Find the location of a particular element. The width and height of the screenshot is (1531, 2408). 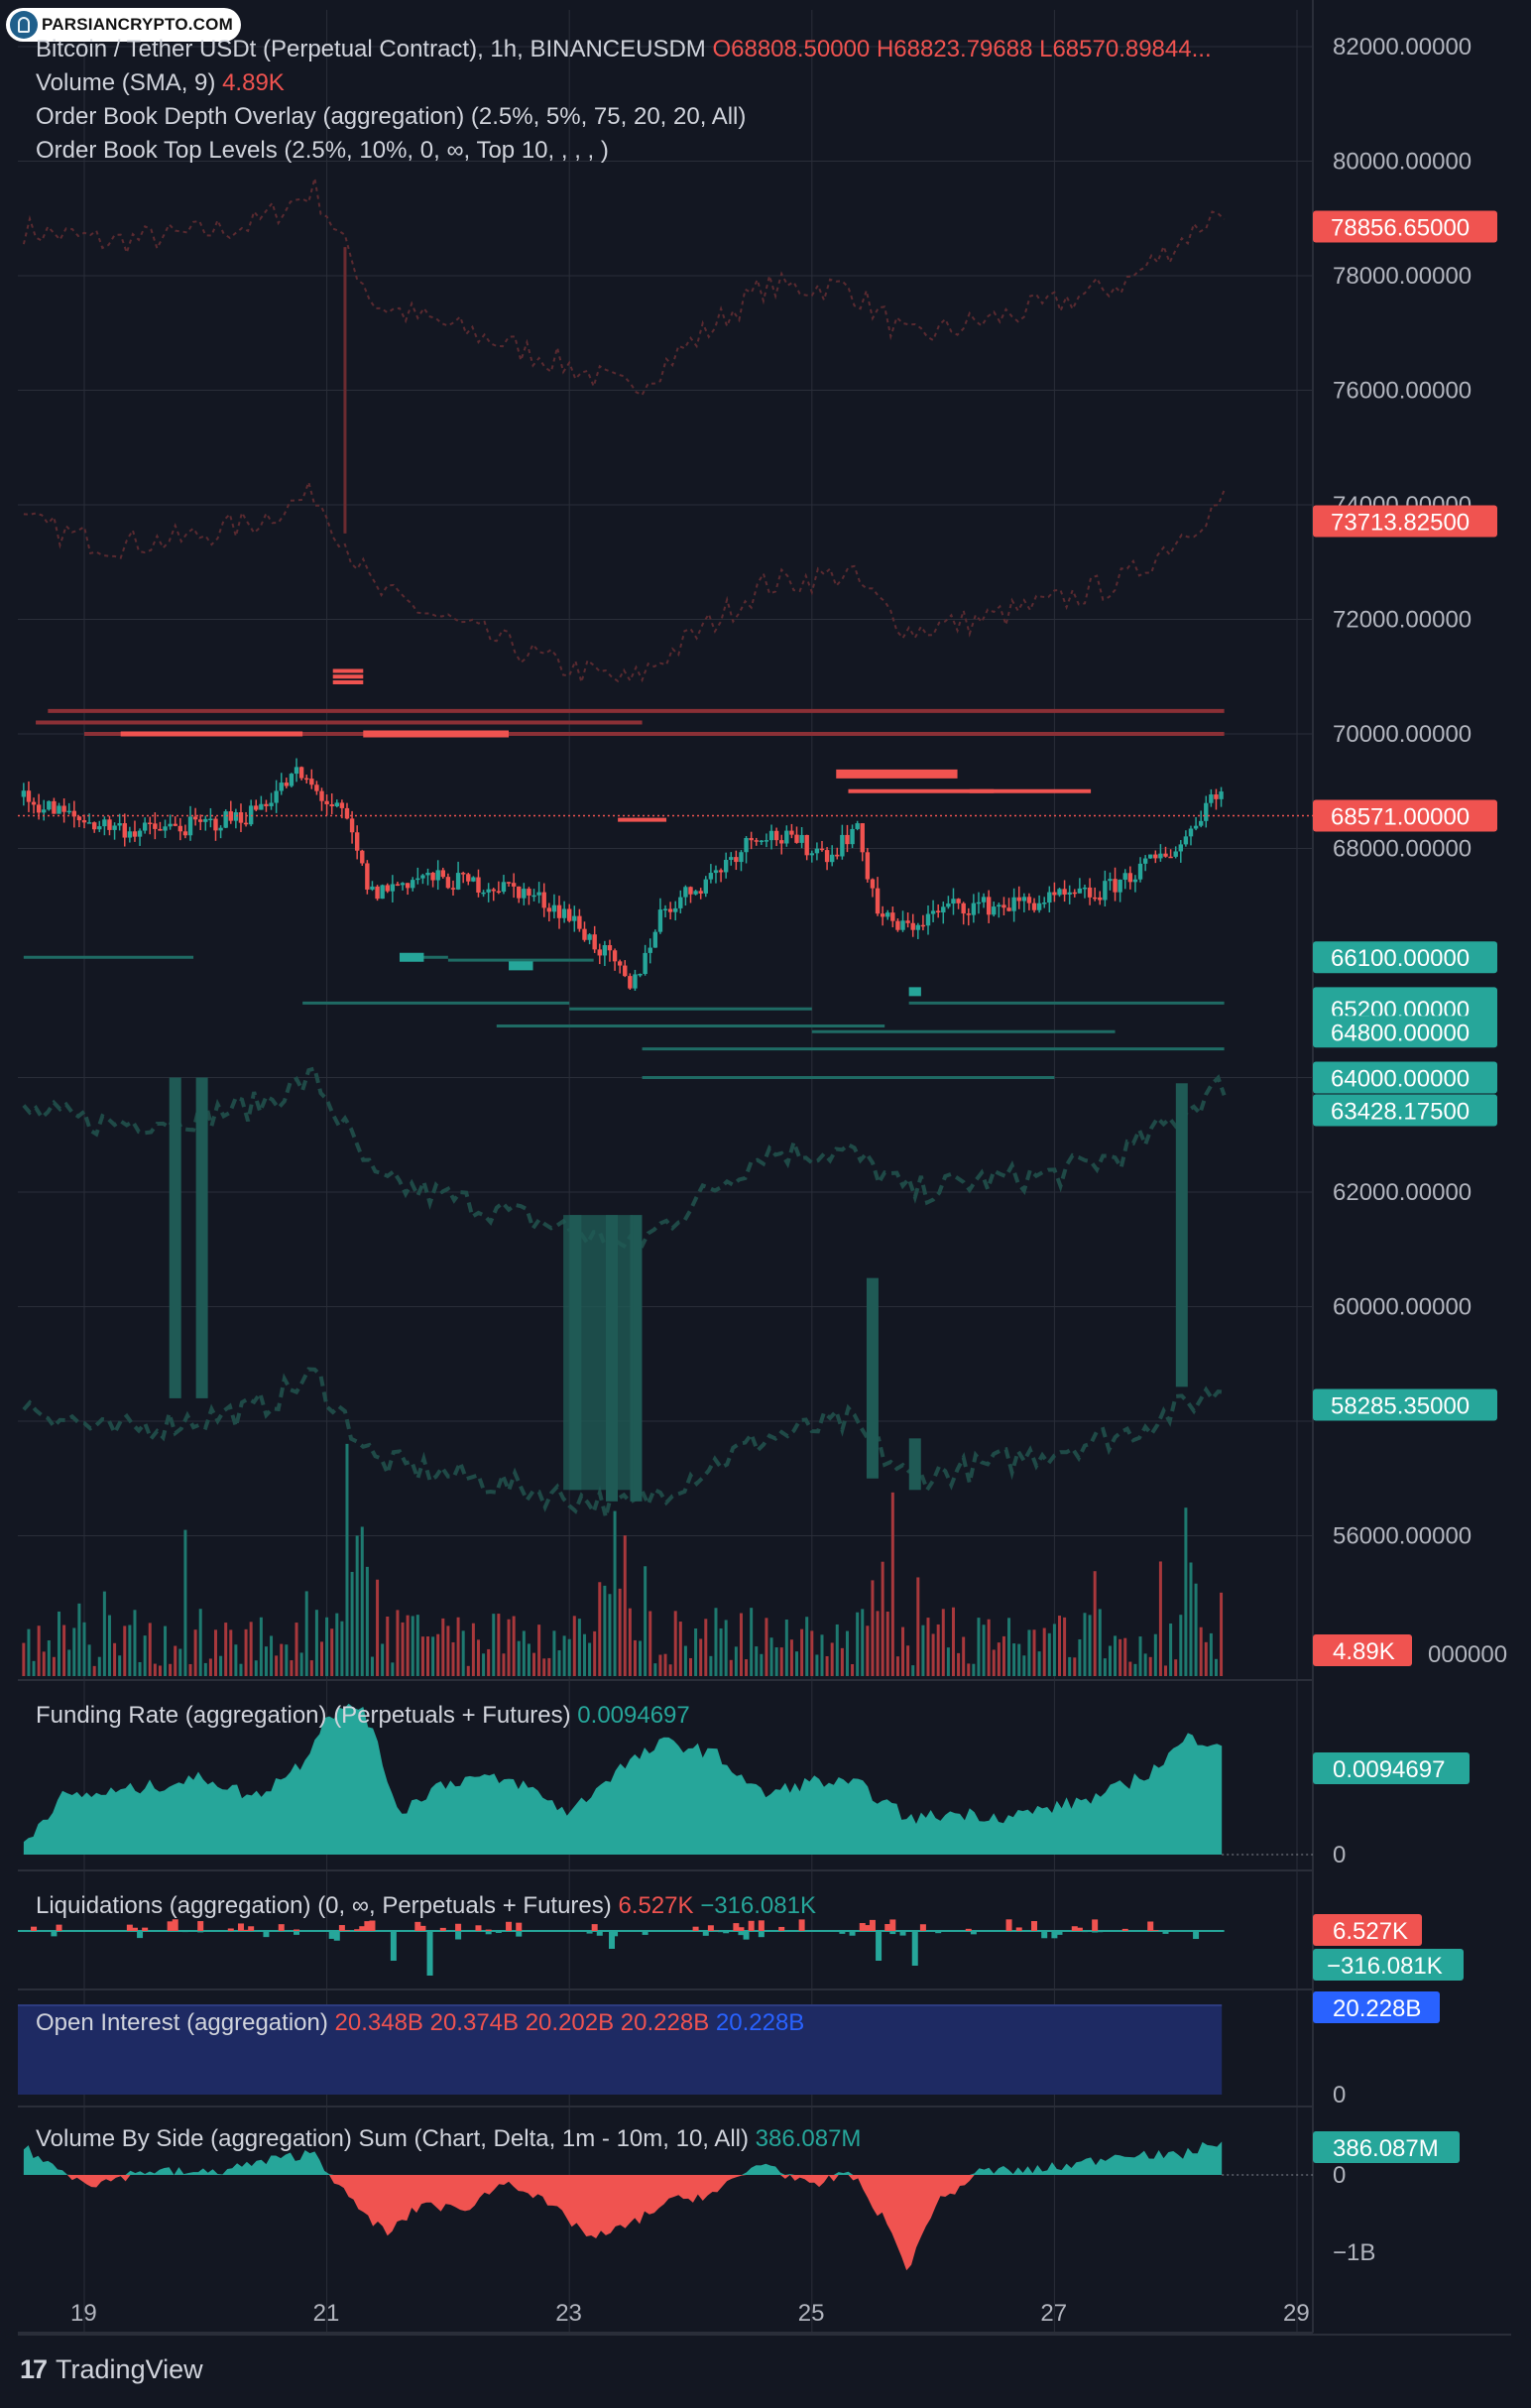

funding-zero-label: 0 is located at coordinates (1339, 1855).